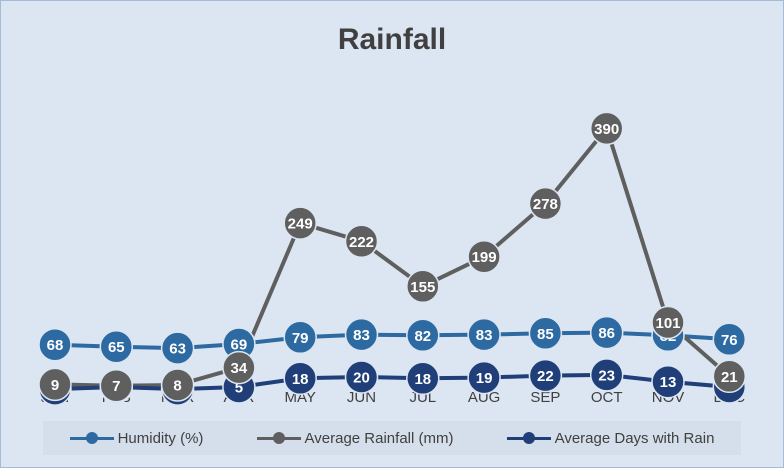 The image size is (784, 468). I want to click on legend-swatch-humidity, so click(91, 438).